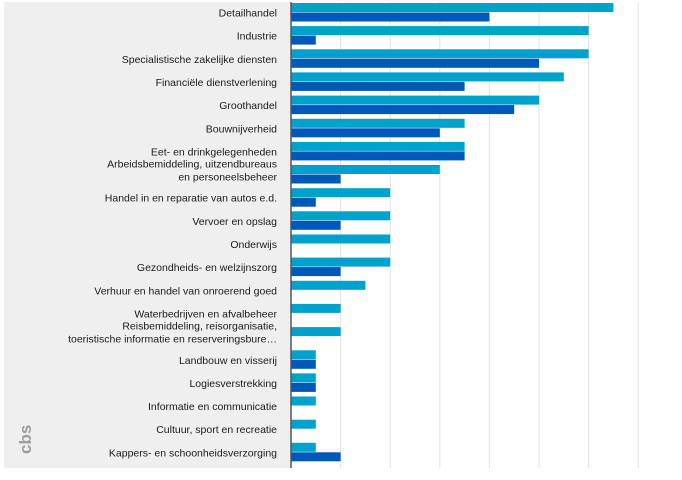 This screenshot has height=480, width=682. What do you see at coordinates (25, 439) in the screenshot?
I see `cbs-logo: cbs` at bounding box center [25, 439].